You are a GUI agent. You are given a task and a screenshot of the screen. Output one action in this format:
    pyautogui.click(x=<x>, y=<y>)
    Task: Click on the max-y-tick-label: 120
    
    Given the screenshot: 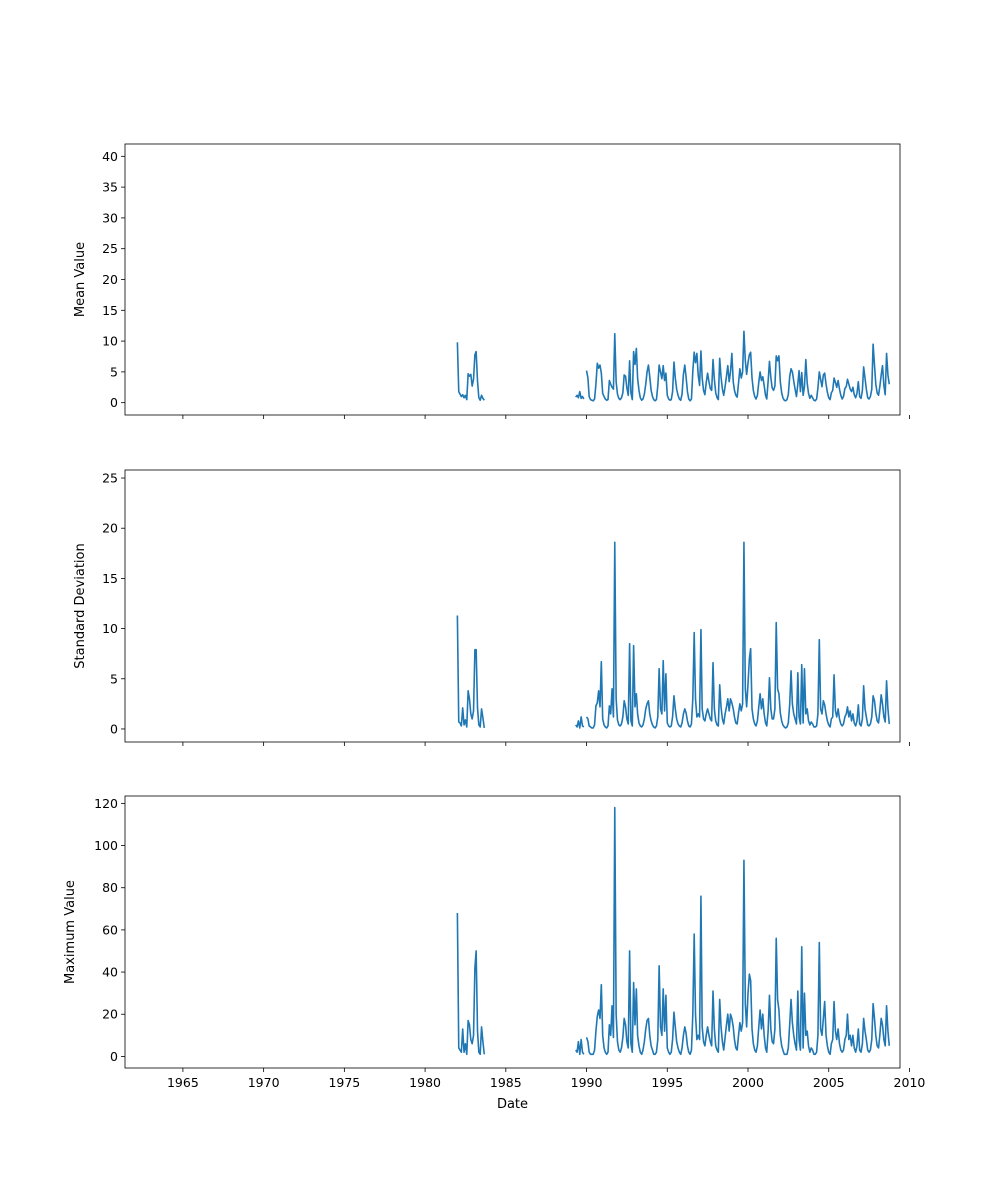 What is the action you would take?
    pyautogui.click(x=106, y=803)
    